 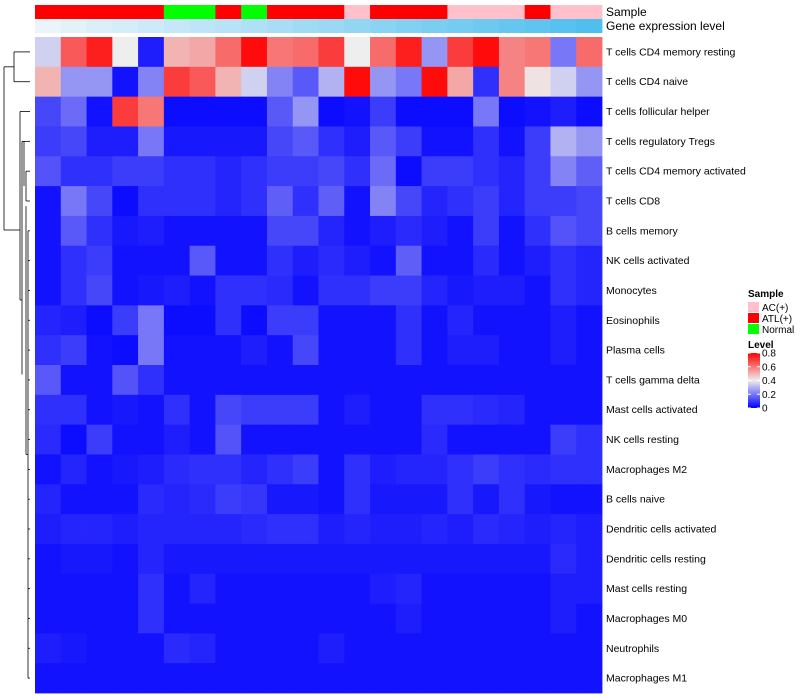 I want to click on row-label: T cells CD4 memory activated, so click(x=676, y=172).